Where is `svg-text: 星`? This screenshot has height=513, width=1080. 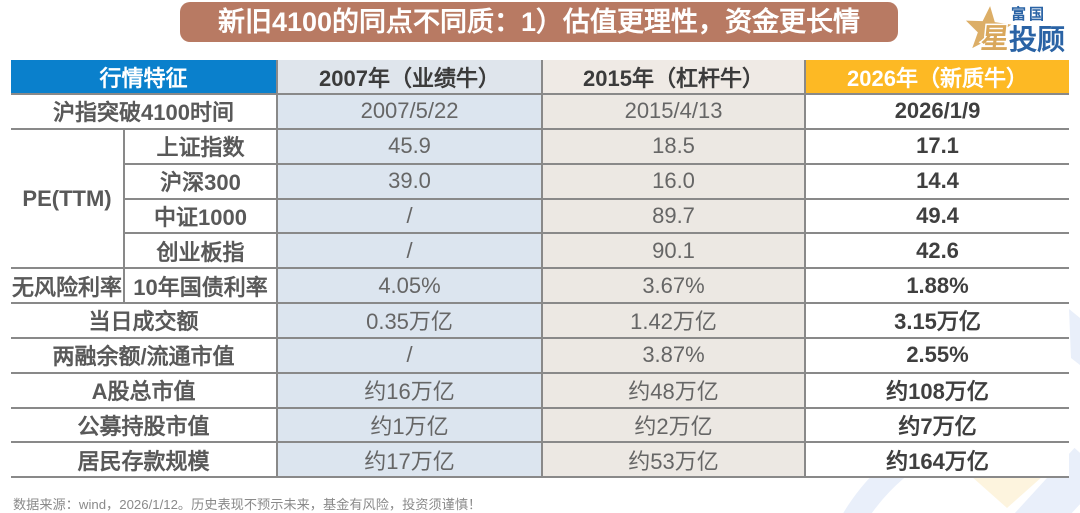 svg-text: 星 is located at coordinates (995, 38).